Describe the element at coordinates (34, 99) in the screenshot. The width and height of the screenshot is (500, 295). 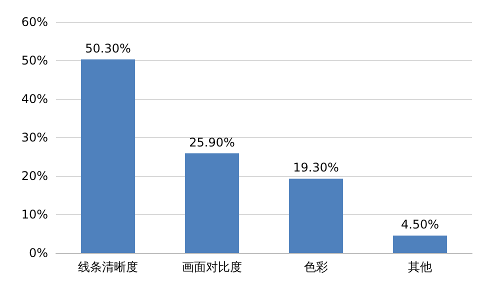
I see `y-tick-label: 40%` at that location.